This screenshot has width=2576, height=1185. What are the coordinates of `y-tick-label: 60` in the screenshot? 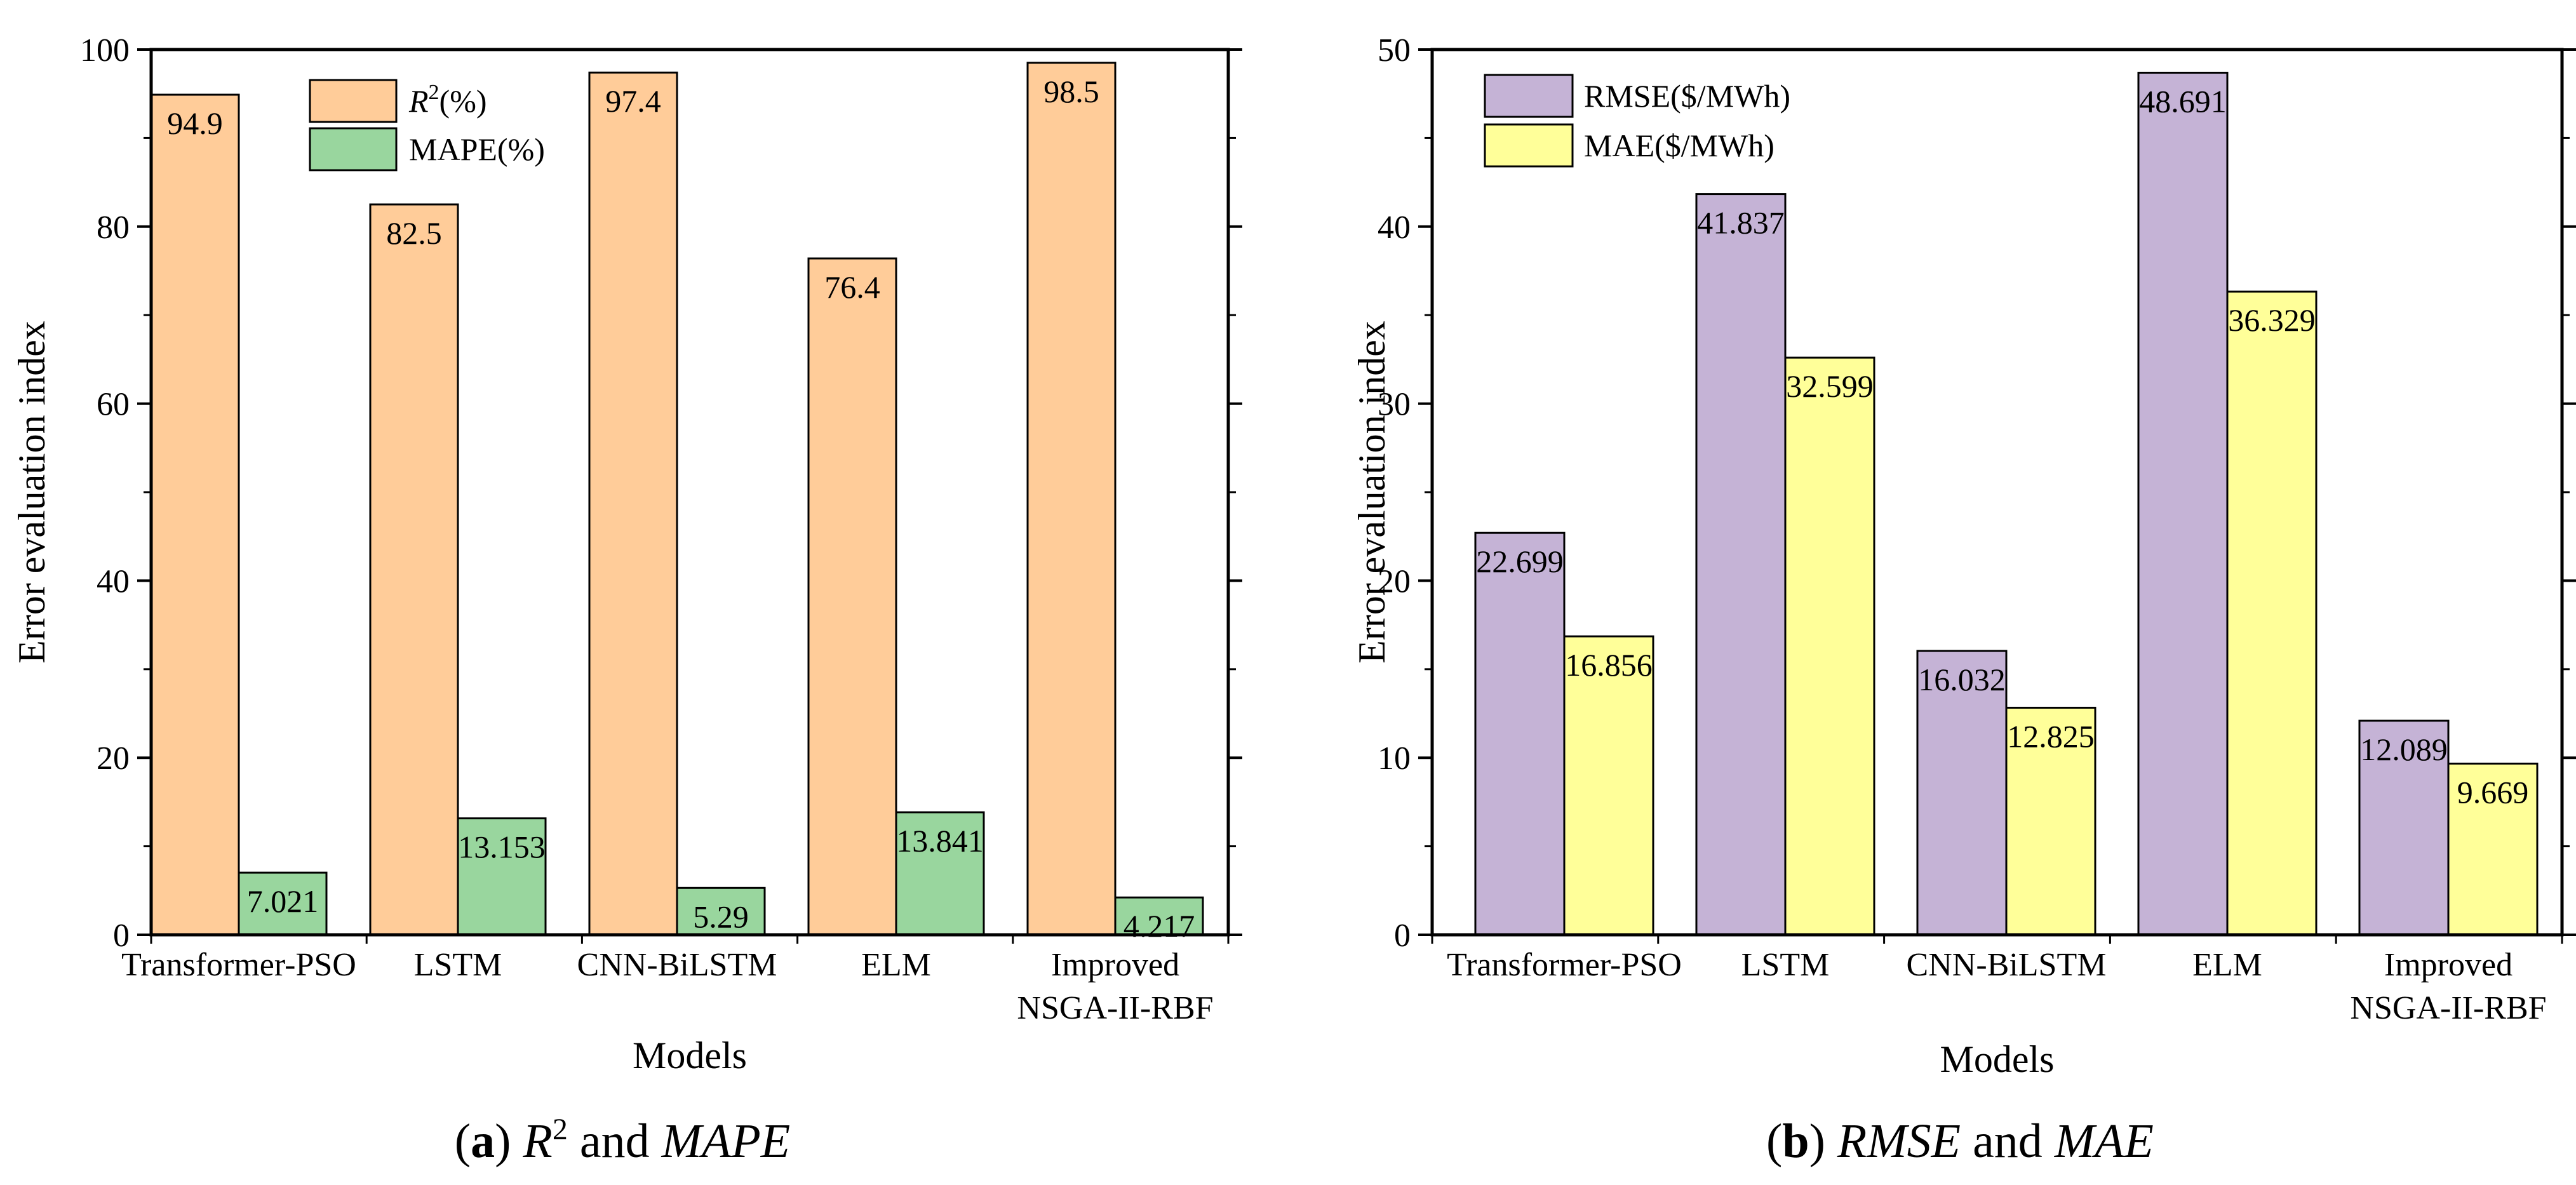 It's located at (113, 405).